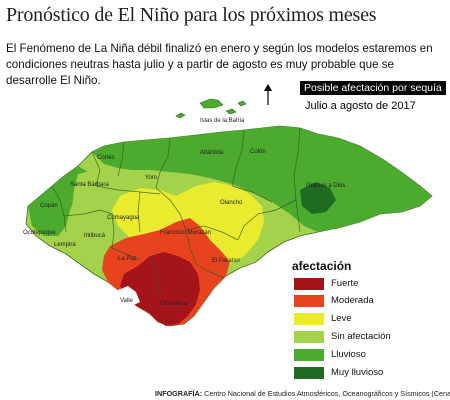 The height and width of the screenshot is (400, 450). Describe the element at coordinates (95, 236) in the screenshot. I see `label-intibuca: Intibucá` at that location.